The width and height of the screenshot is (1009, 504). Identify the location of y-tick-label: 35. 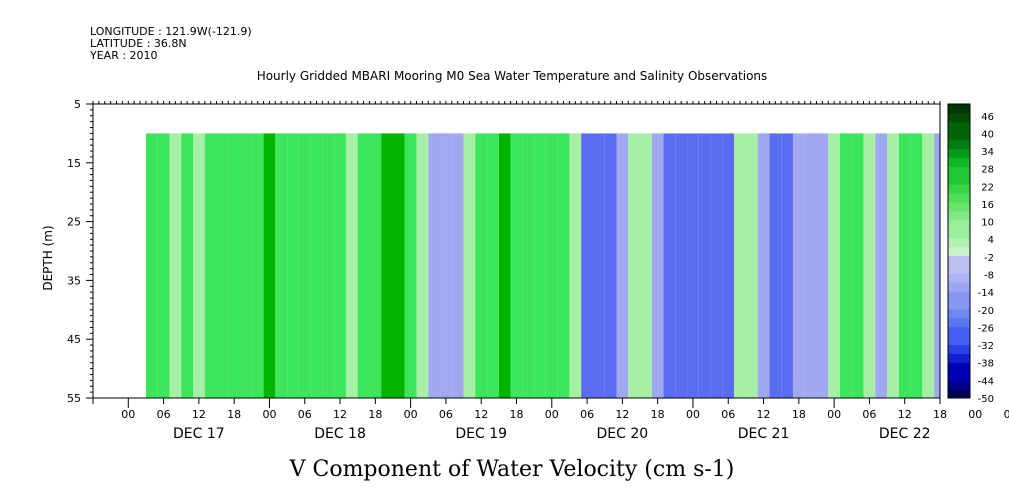
(74, 280).